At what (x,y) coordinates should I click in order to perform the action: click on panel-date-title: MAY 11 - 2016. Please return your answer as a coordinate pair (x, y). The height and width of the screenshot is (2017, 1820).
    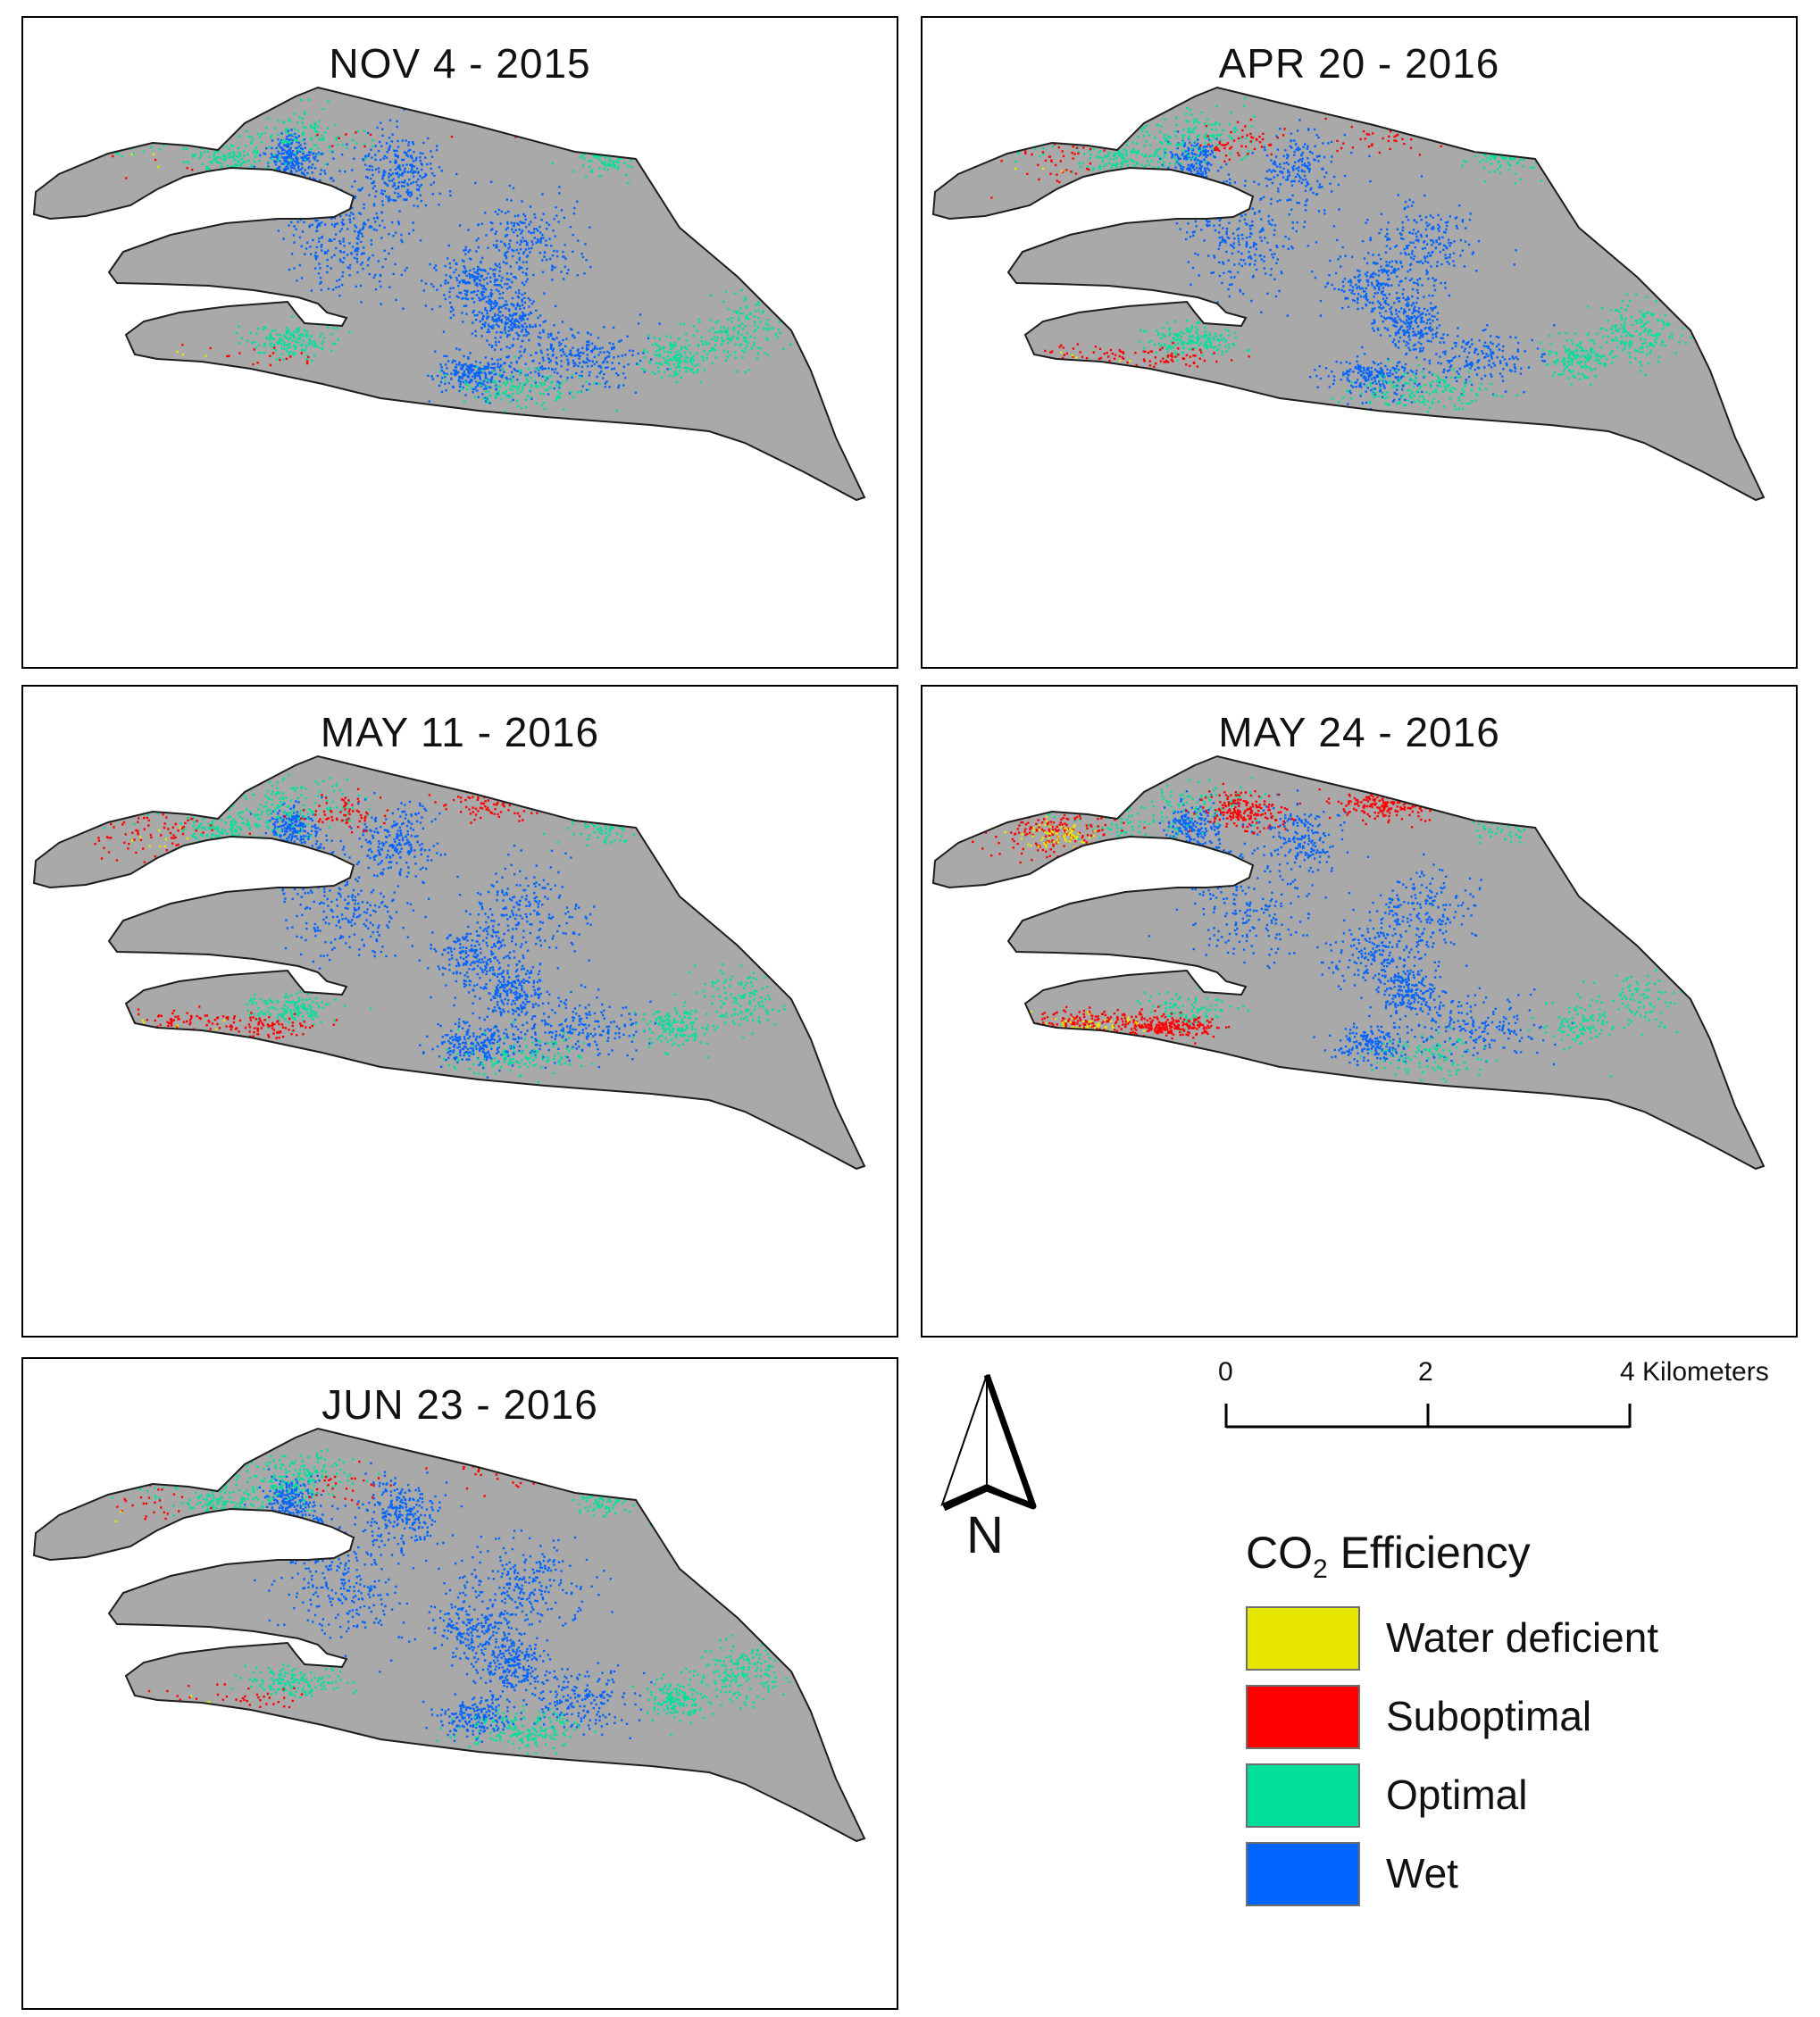
    Looking at the image, I should click on (460, 732).